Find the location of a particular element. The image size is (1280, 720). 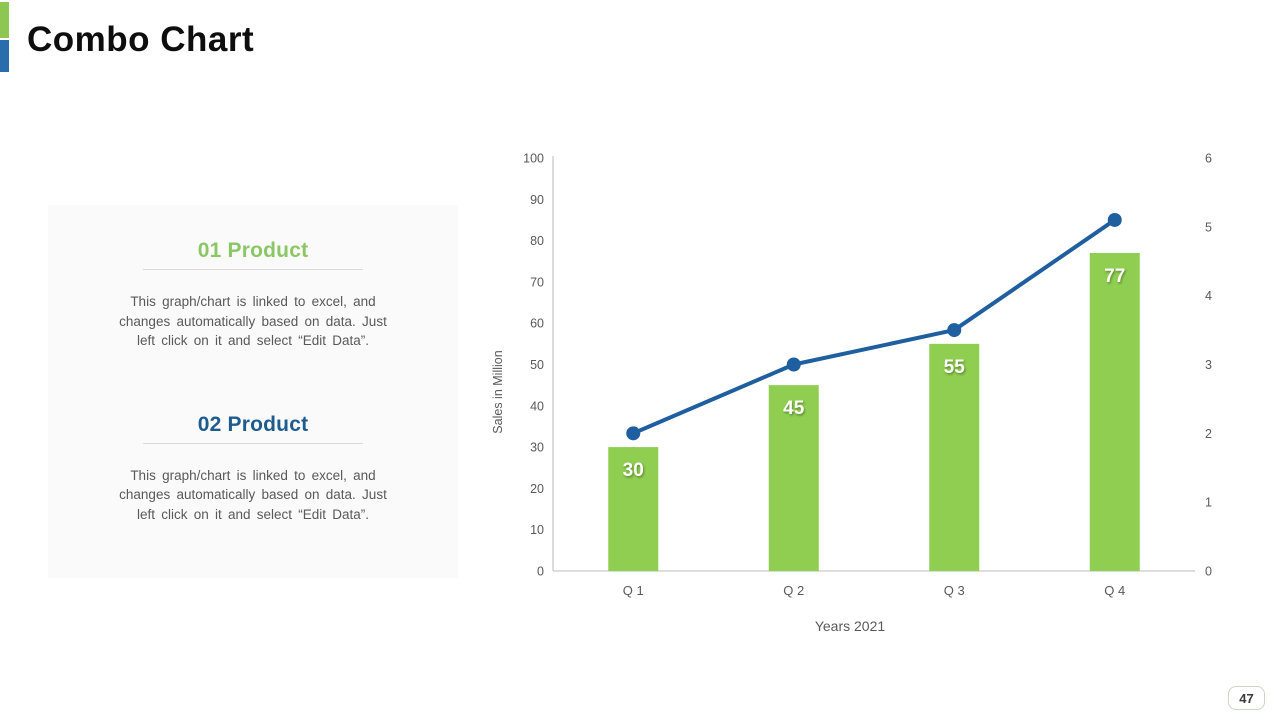

bar-data-label: 45 is located at coordinates (794, 408).